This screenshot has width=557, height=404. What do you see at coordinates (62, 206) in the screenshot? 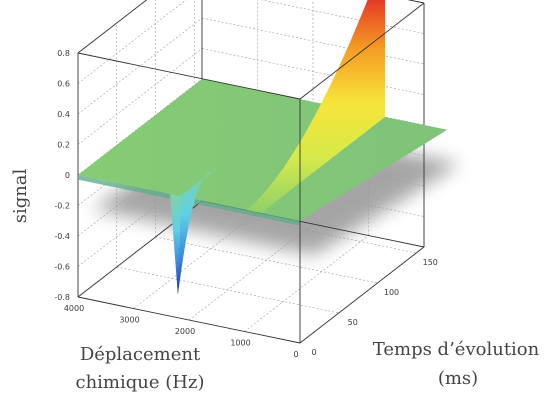
I see `z-tick-label: -0.2` at bounding box center [62, 206].